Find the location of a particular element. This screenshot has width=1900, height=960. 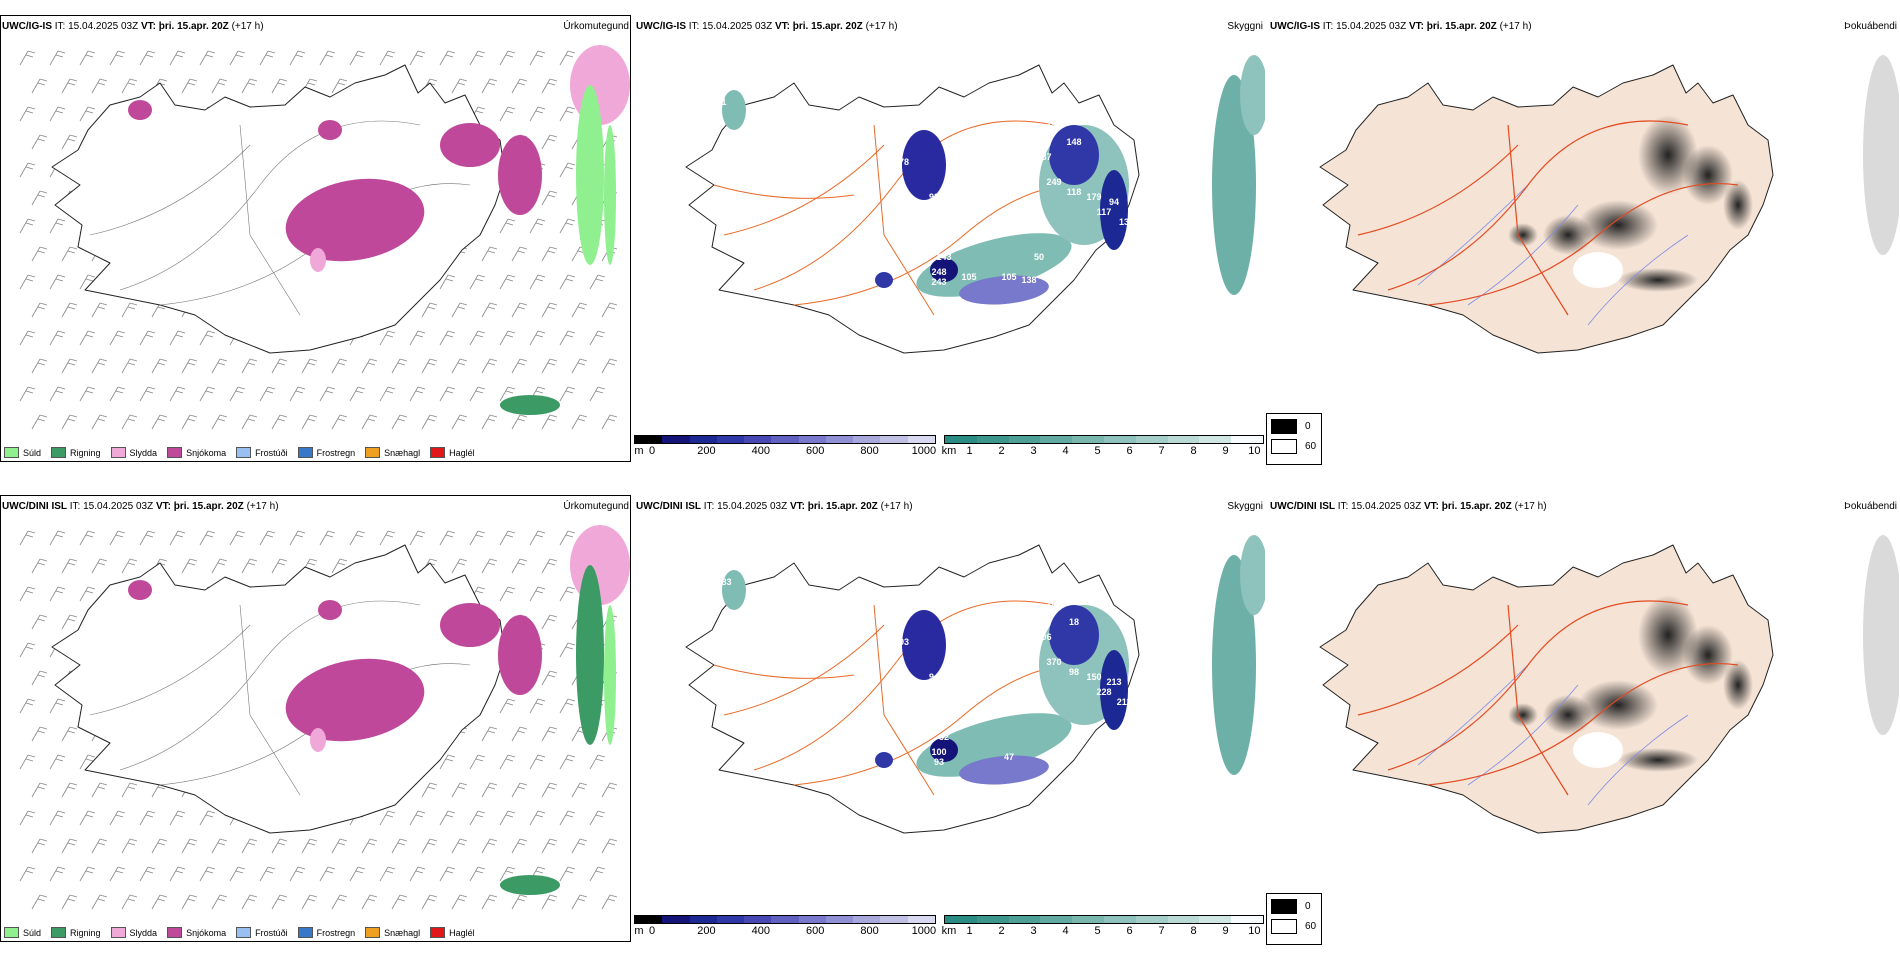

fog-legend-item: 0 is located at coordinates (1294, 906).